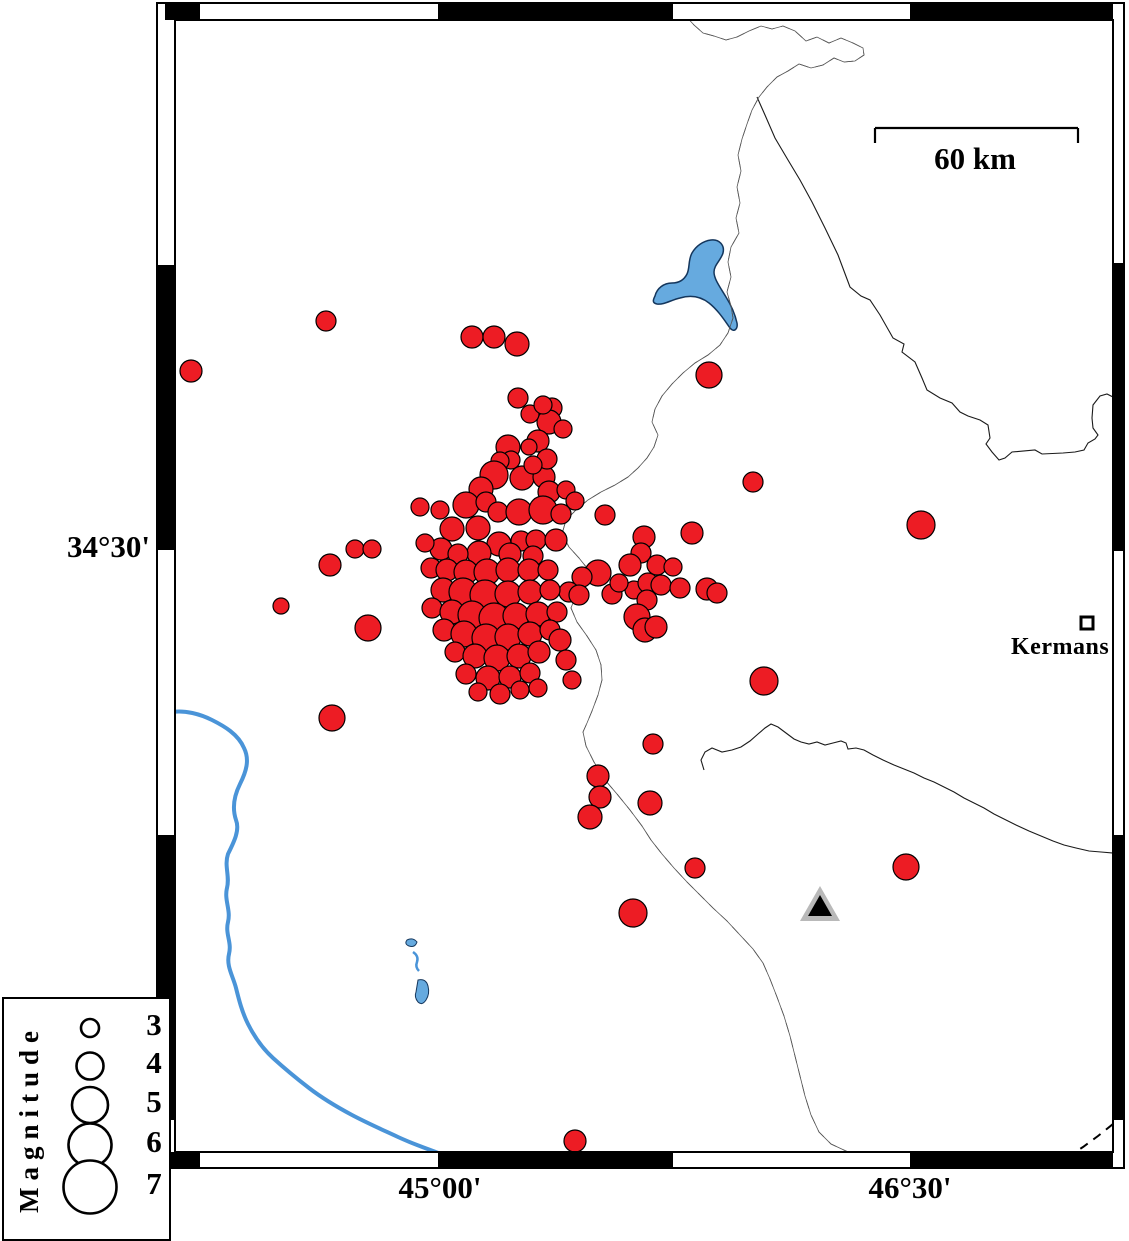 This screenshot has width=1129, height=1241. Describe the element at coordinates (934, 278) in the screenshot. I see `boundary-line-northeast` at that location.